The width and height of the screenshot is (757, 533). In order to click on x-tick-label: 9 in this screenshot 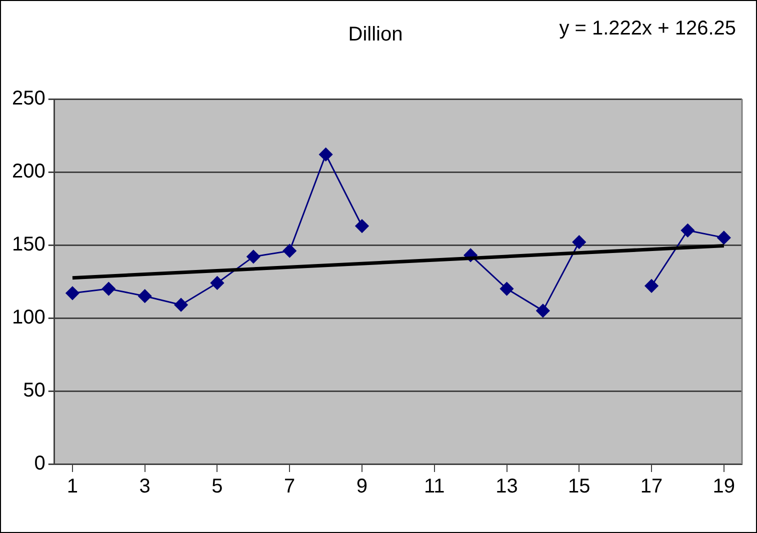, I will do `click(362, 487)`.